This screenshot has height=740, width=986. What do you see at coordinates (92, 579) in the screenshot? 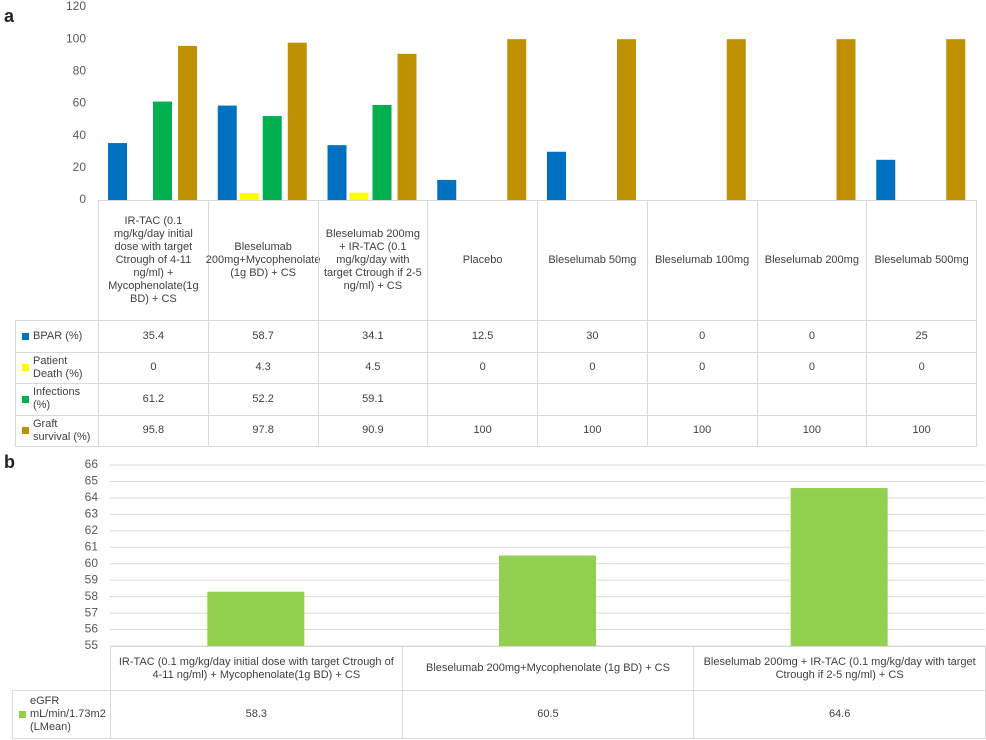
I see `y-tick-label: 59` at bounding box center [92, 579].